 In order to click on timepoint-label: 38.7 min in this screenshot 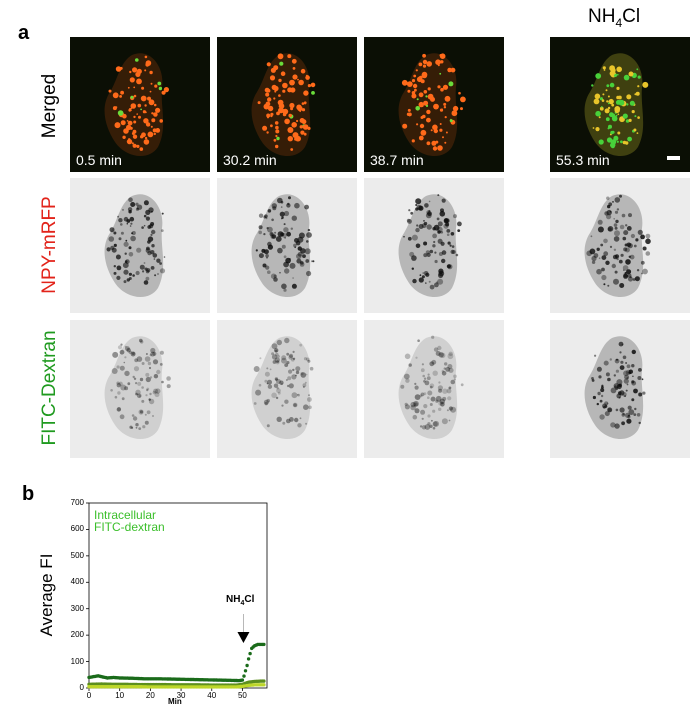, I will do `click(397, 160)`.